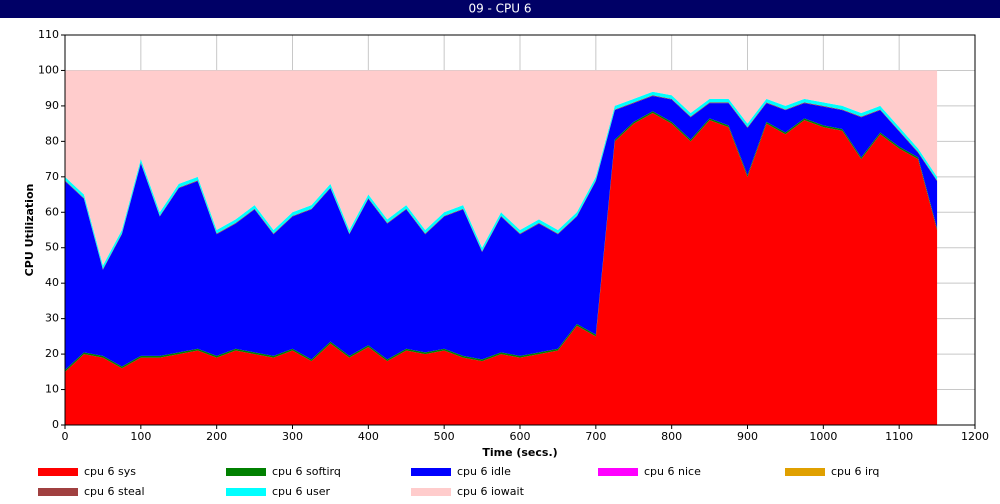 The width and height of the screenshot is (1000, 504). What do you see at coordinates (52, 105) in the screenshot?
I see `y-tick-label: 90` at bounding box center [52, 105].